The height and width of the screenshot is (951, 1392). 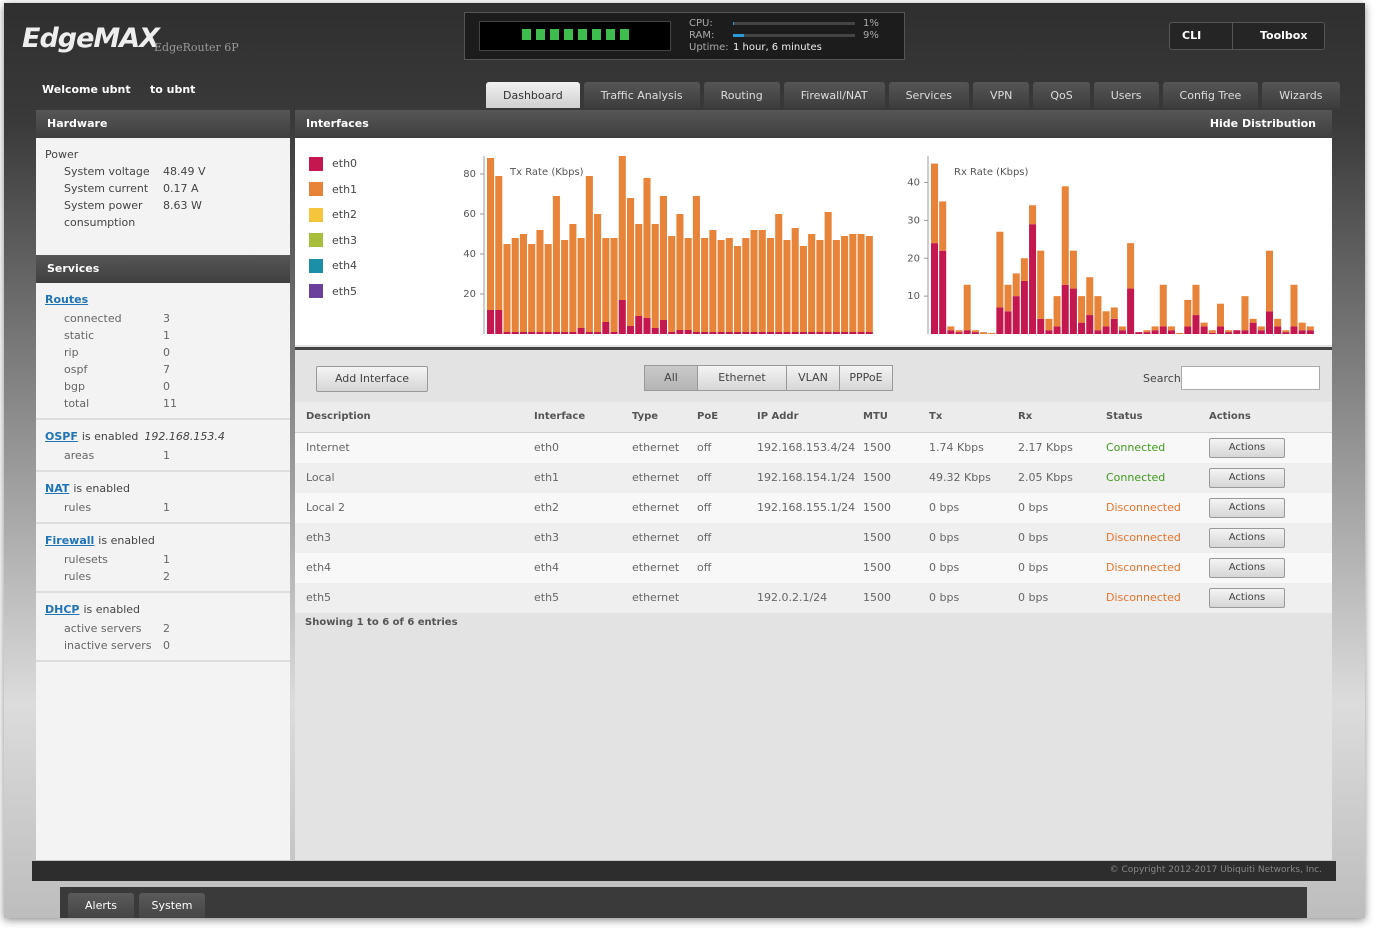 I want to click on add-interface: Add Interface, so click(x=372, y=379).